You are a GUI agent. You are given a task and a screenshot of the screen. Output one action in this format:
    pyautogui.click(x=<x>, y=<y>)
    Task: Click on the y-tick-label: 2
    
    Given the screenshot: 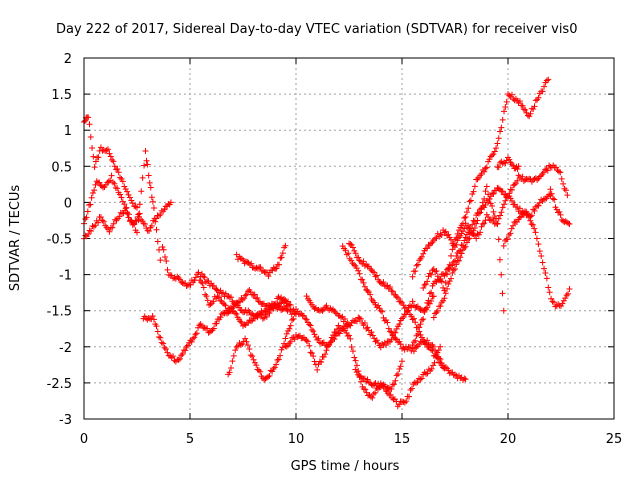 What is the action you would take?
    pyautogui.click(x=68, y=59)
    